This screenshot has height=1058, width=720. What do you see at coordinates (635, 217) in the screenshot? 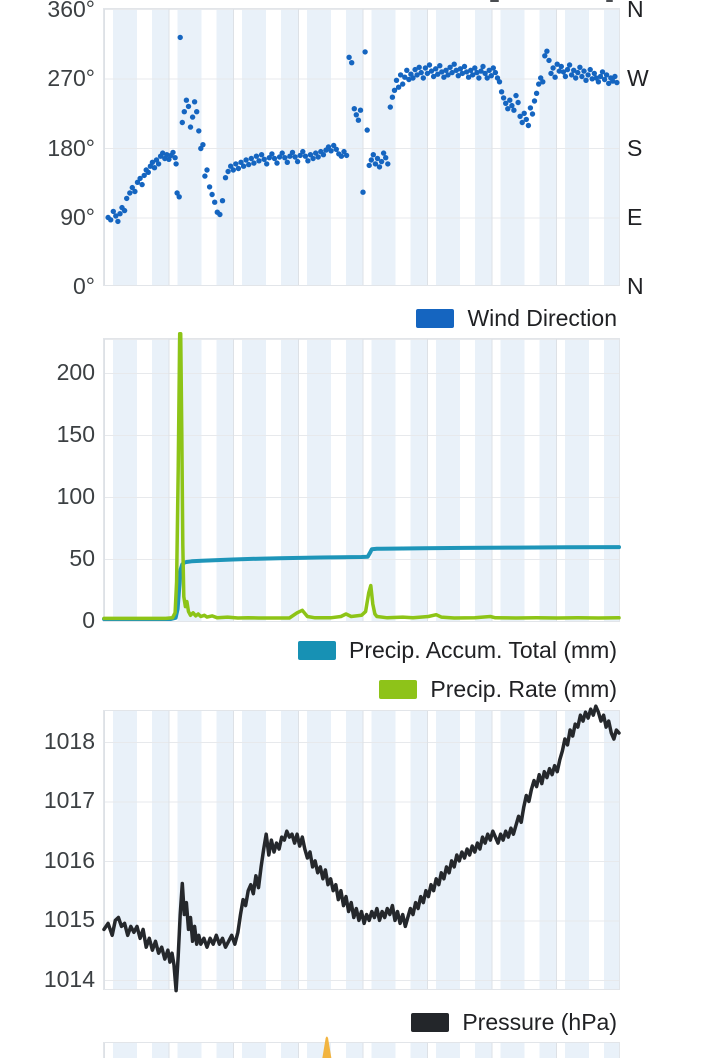
I see `wind-ytick-E: E` at bounding box center [635, 217].